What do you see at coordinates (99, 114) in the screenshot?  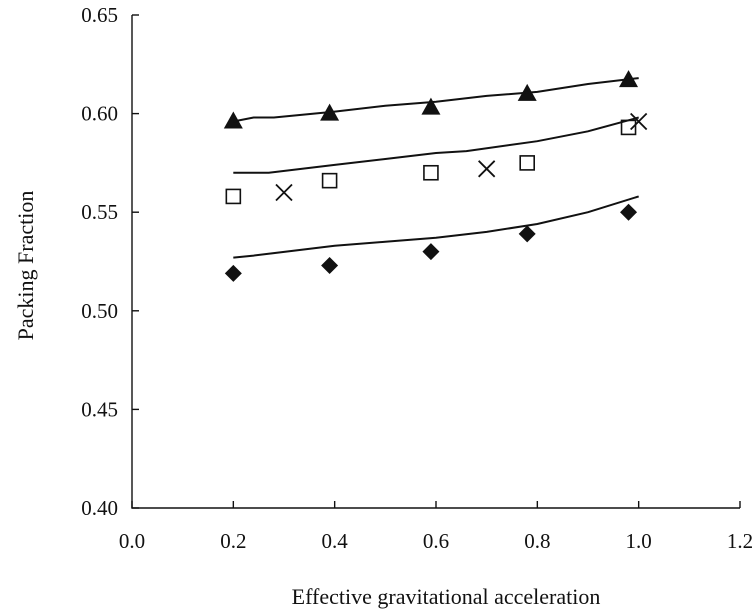 I see `y-tick-label: 0.60` at bounding box center [99, 114].